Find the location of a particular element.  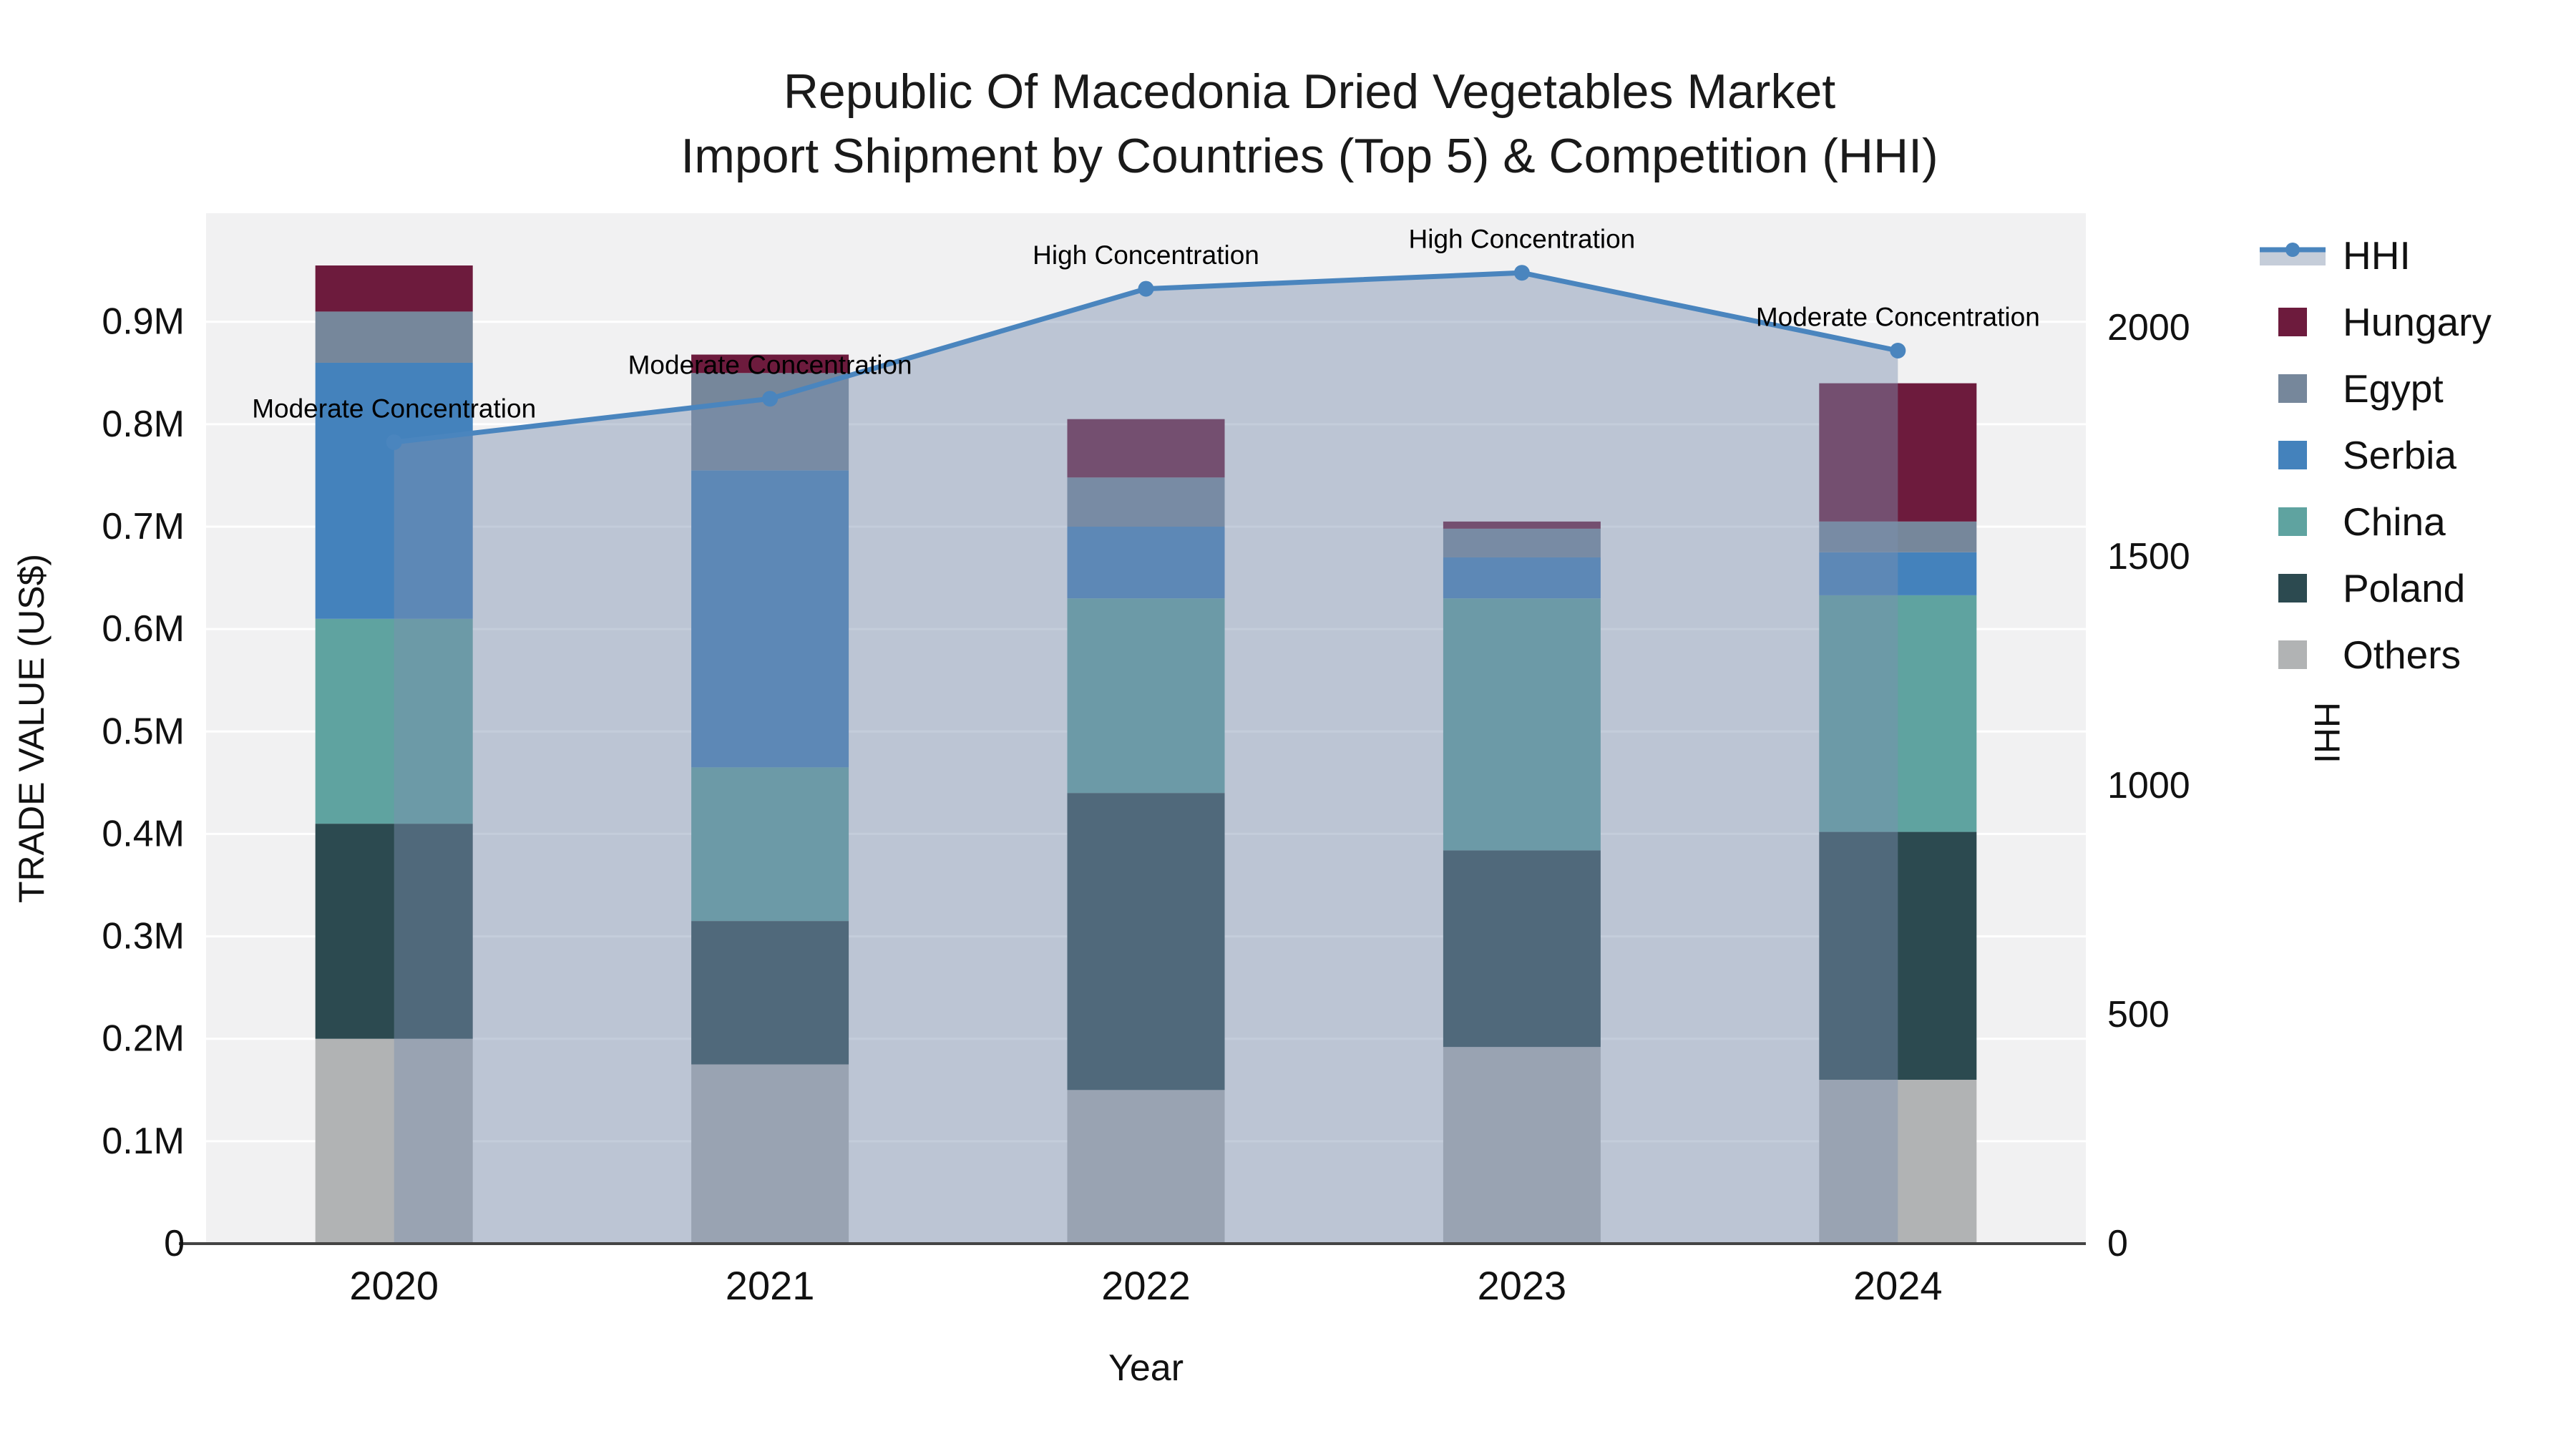

y-left-tick-label: 0.7M is located at coordinates (143, 526).